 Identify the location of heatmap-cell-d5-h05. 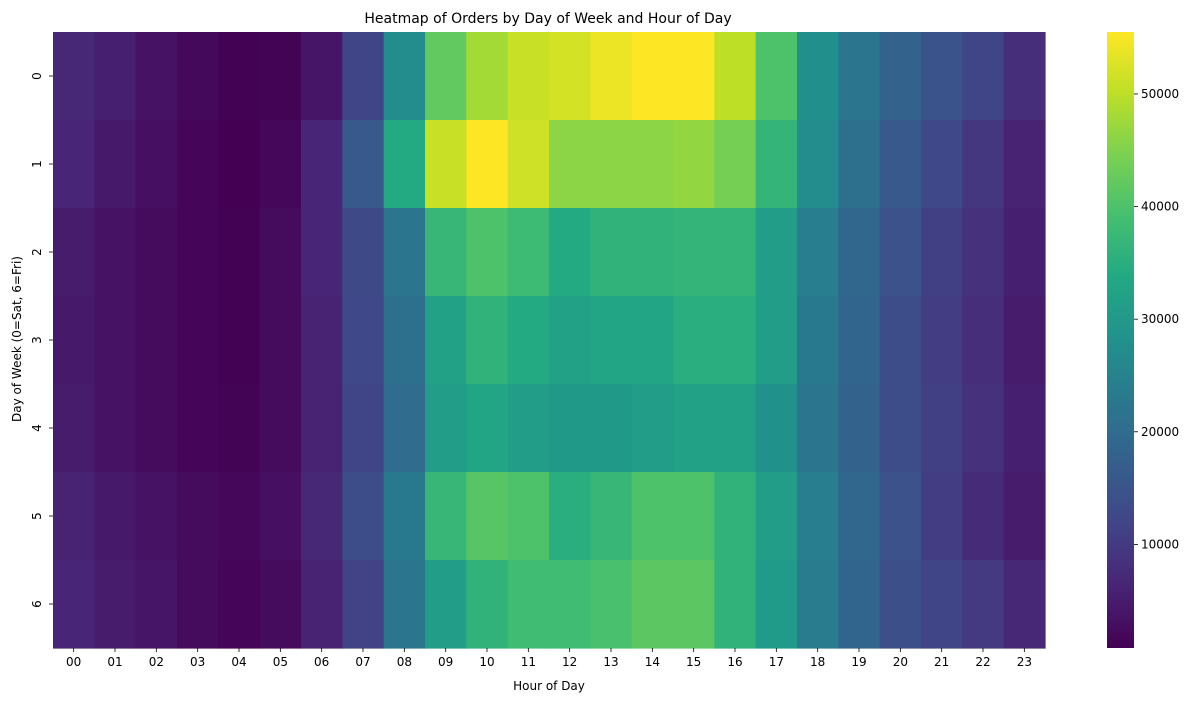
(280, 516).